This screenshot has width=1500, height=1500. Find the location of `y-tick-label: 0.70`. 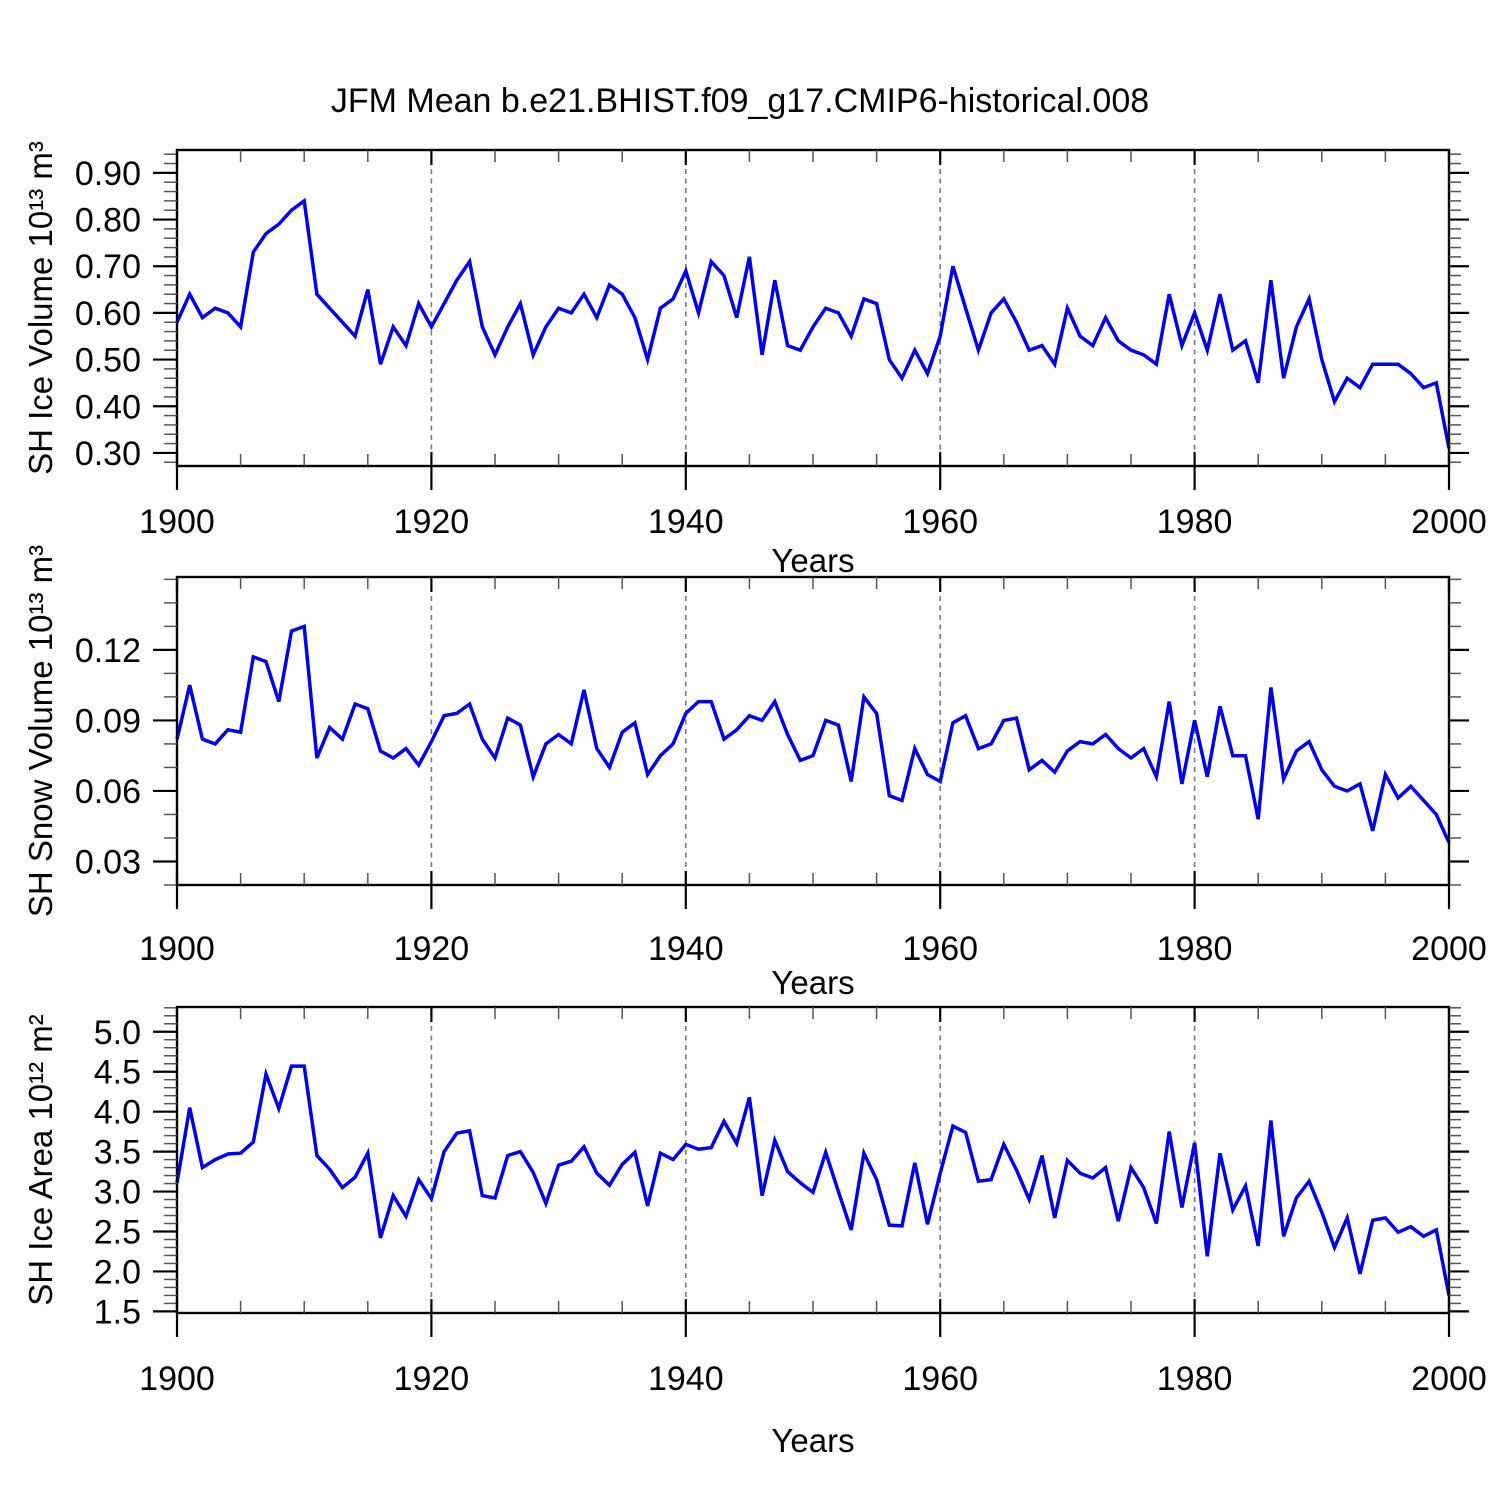

y-tick-label: 0.70 is located at coordinates (108, 267).